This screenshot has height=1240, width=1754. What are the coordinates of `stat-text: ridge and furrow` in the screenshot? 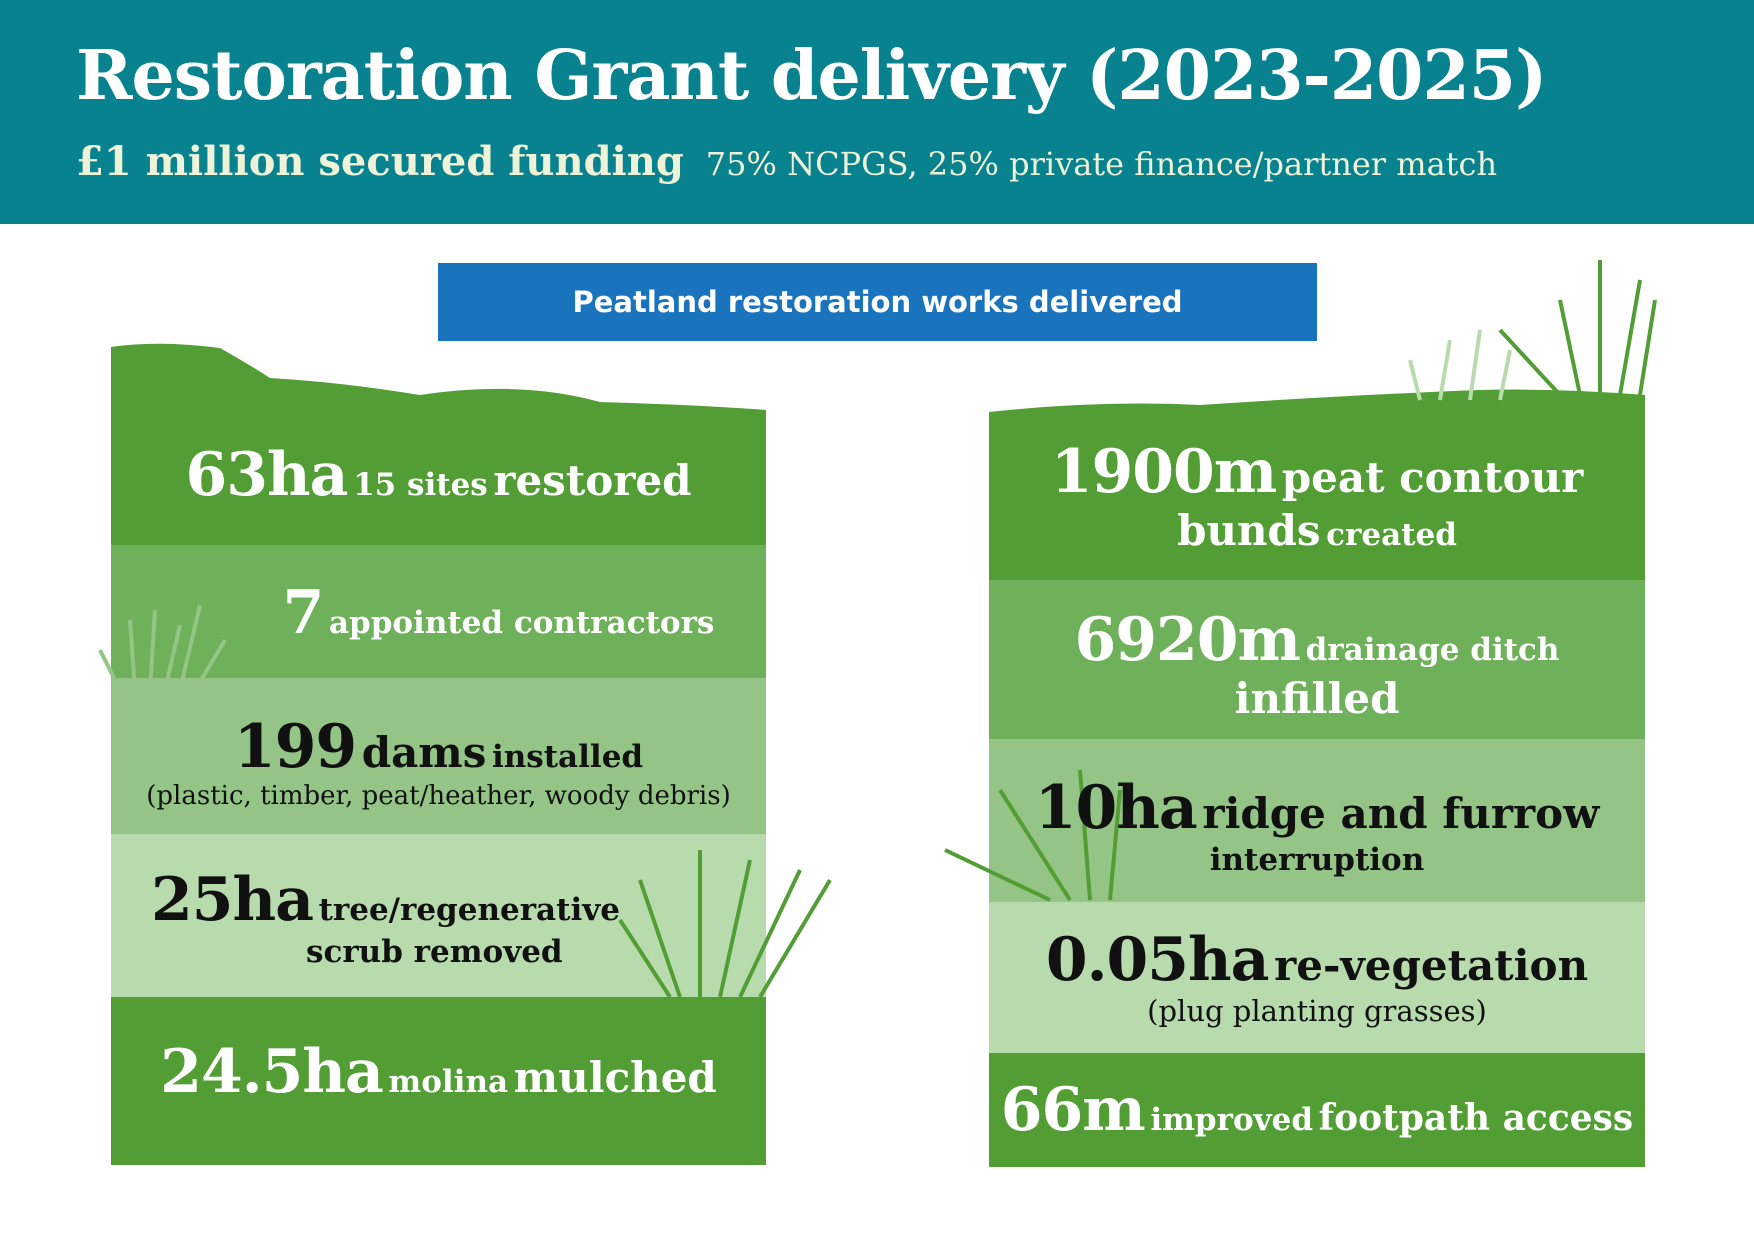 It's located at (1401, 813).